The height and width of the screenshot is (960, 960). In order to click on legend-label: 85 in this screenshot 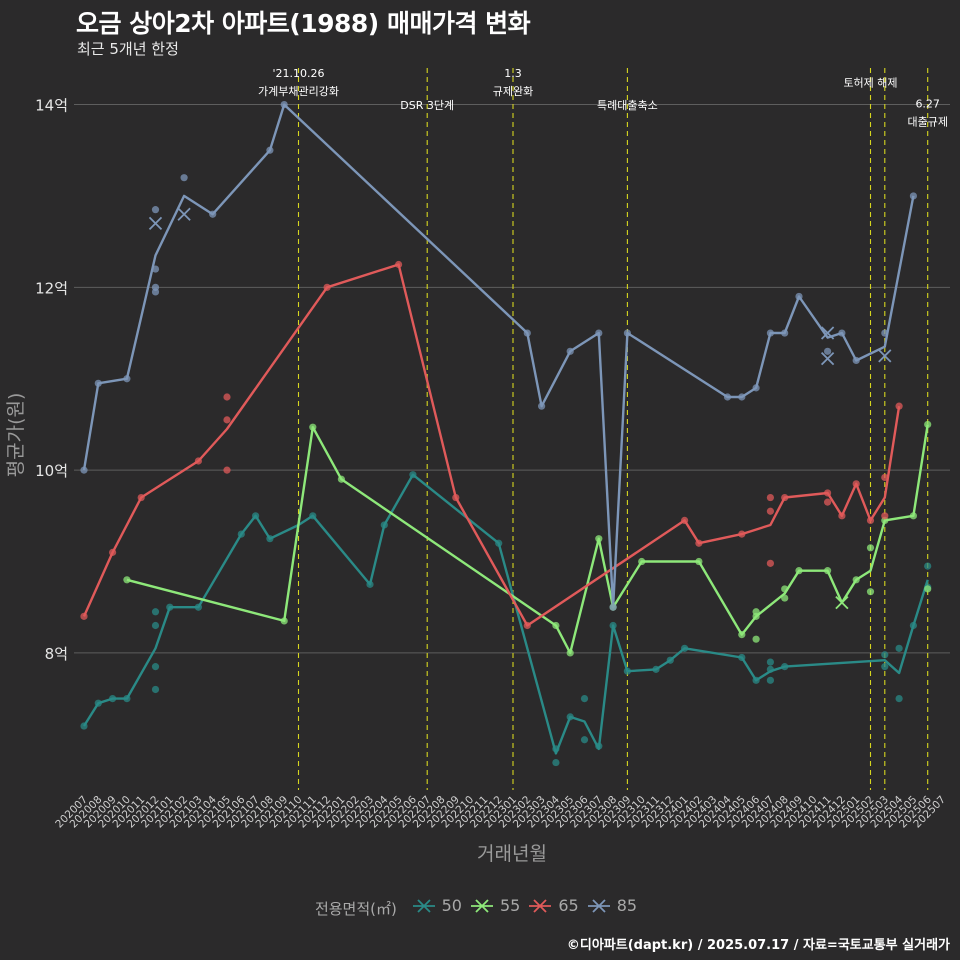, I will do `click(627, 905)`.